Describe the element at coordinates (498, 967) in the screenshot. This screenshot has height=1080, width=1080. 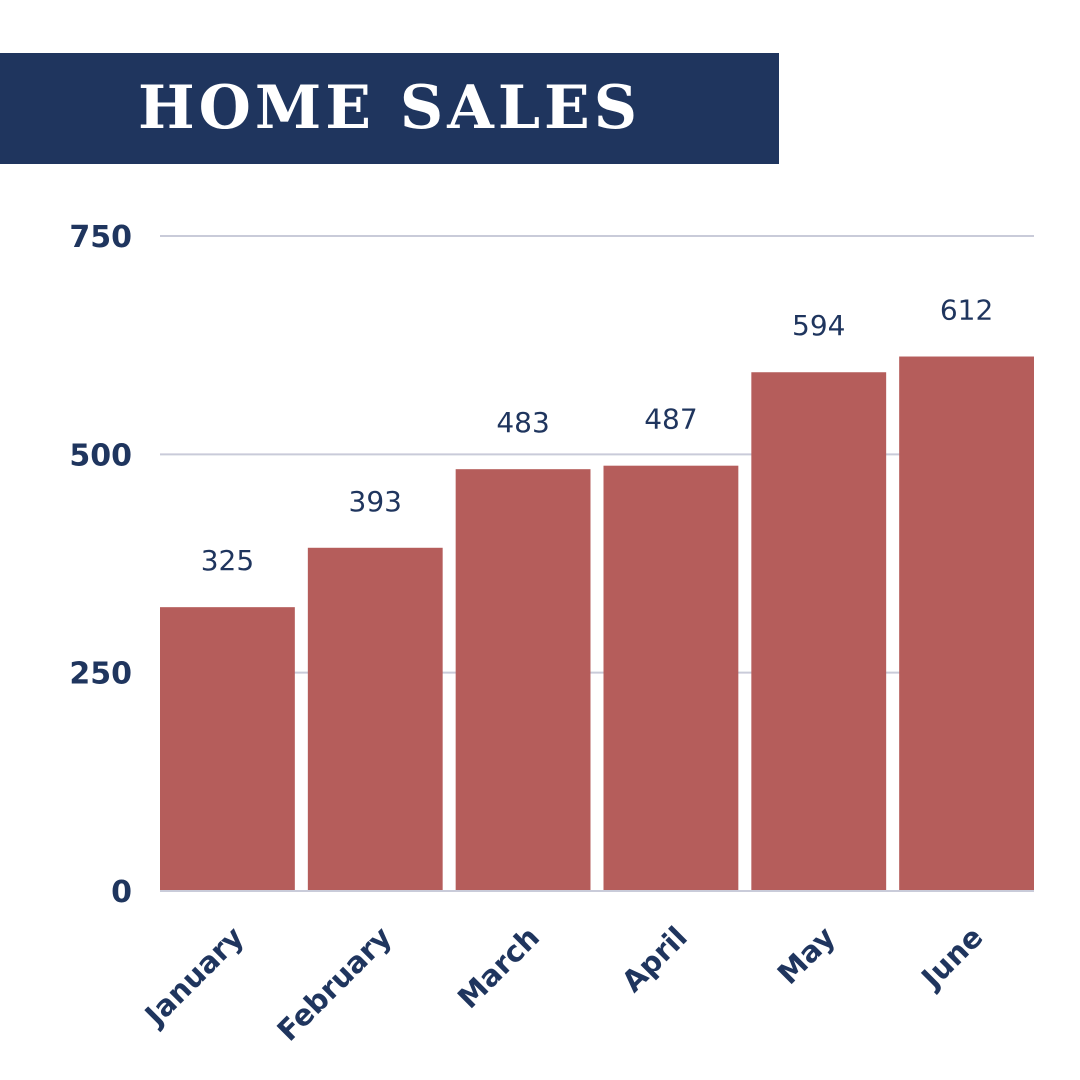
I see `x-tick-label: March` at that location.